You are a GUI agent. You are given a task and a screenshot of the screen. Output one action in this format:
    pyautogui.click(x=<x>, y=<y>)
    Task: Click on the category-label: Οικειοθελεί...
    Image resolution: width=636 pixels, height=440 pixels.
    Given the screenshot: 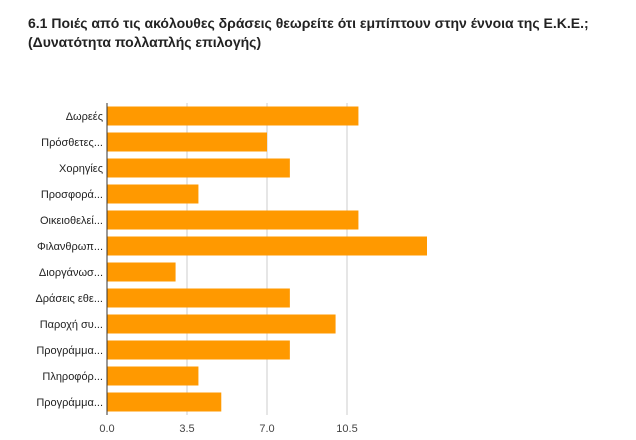 What is the action you would take?
    pyautogui.click(x=71, y=221)
    